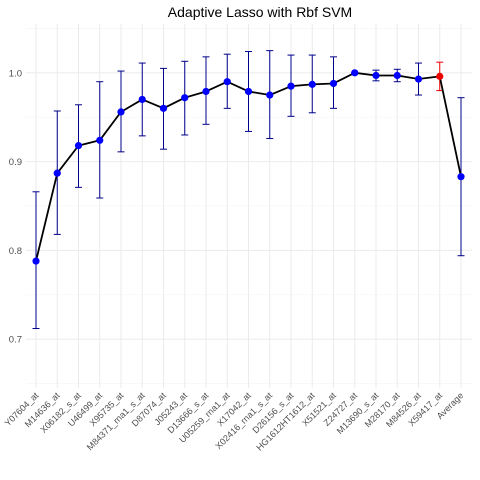 This screenshot has height=480, width=480. What do you see at coordinates (15, 340) in the screenshot?
I see `y-tick-label: 0.7` at bounding box center [15, 340].